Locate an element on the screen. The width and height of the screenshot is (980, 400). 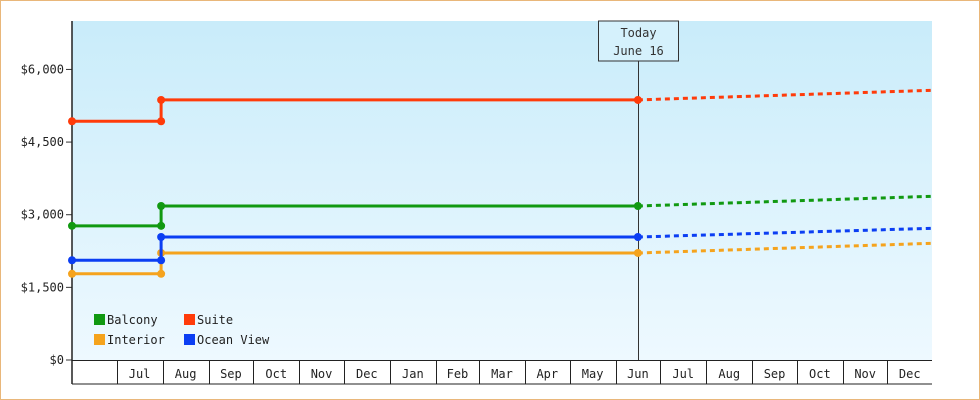
legend-swatch-suite is located at coordinates (189, 319).